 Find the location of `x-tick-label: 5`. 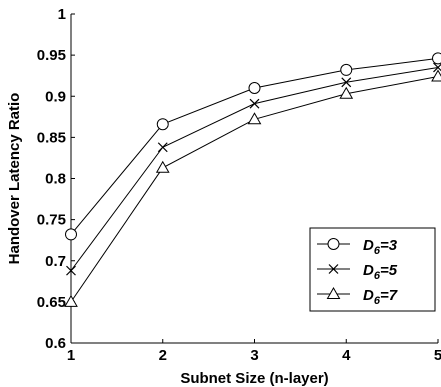

x-tick-label: 5 is located at coordinates (437, 355).